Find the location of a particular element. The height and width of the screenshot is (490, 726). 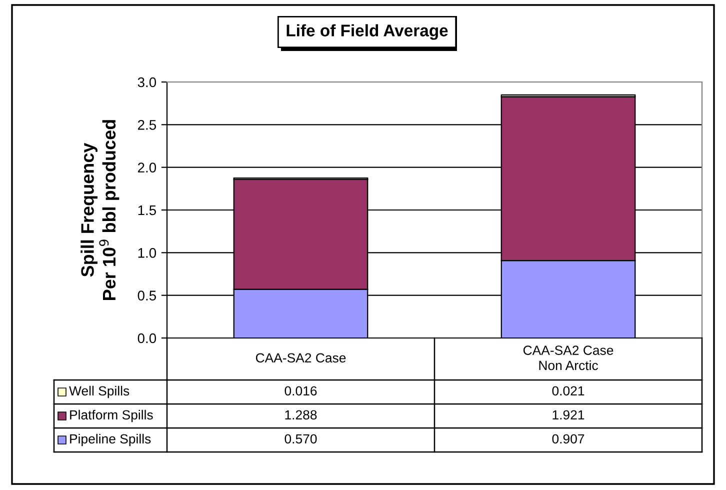

data-label: 0.570 is located at coordinates (300, 439).